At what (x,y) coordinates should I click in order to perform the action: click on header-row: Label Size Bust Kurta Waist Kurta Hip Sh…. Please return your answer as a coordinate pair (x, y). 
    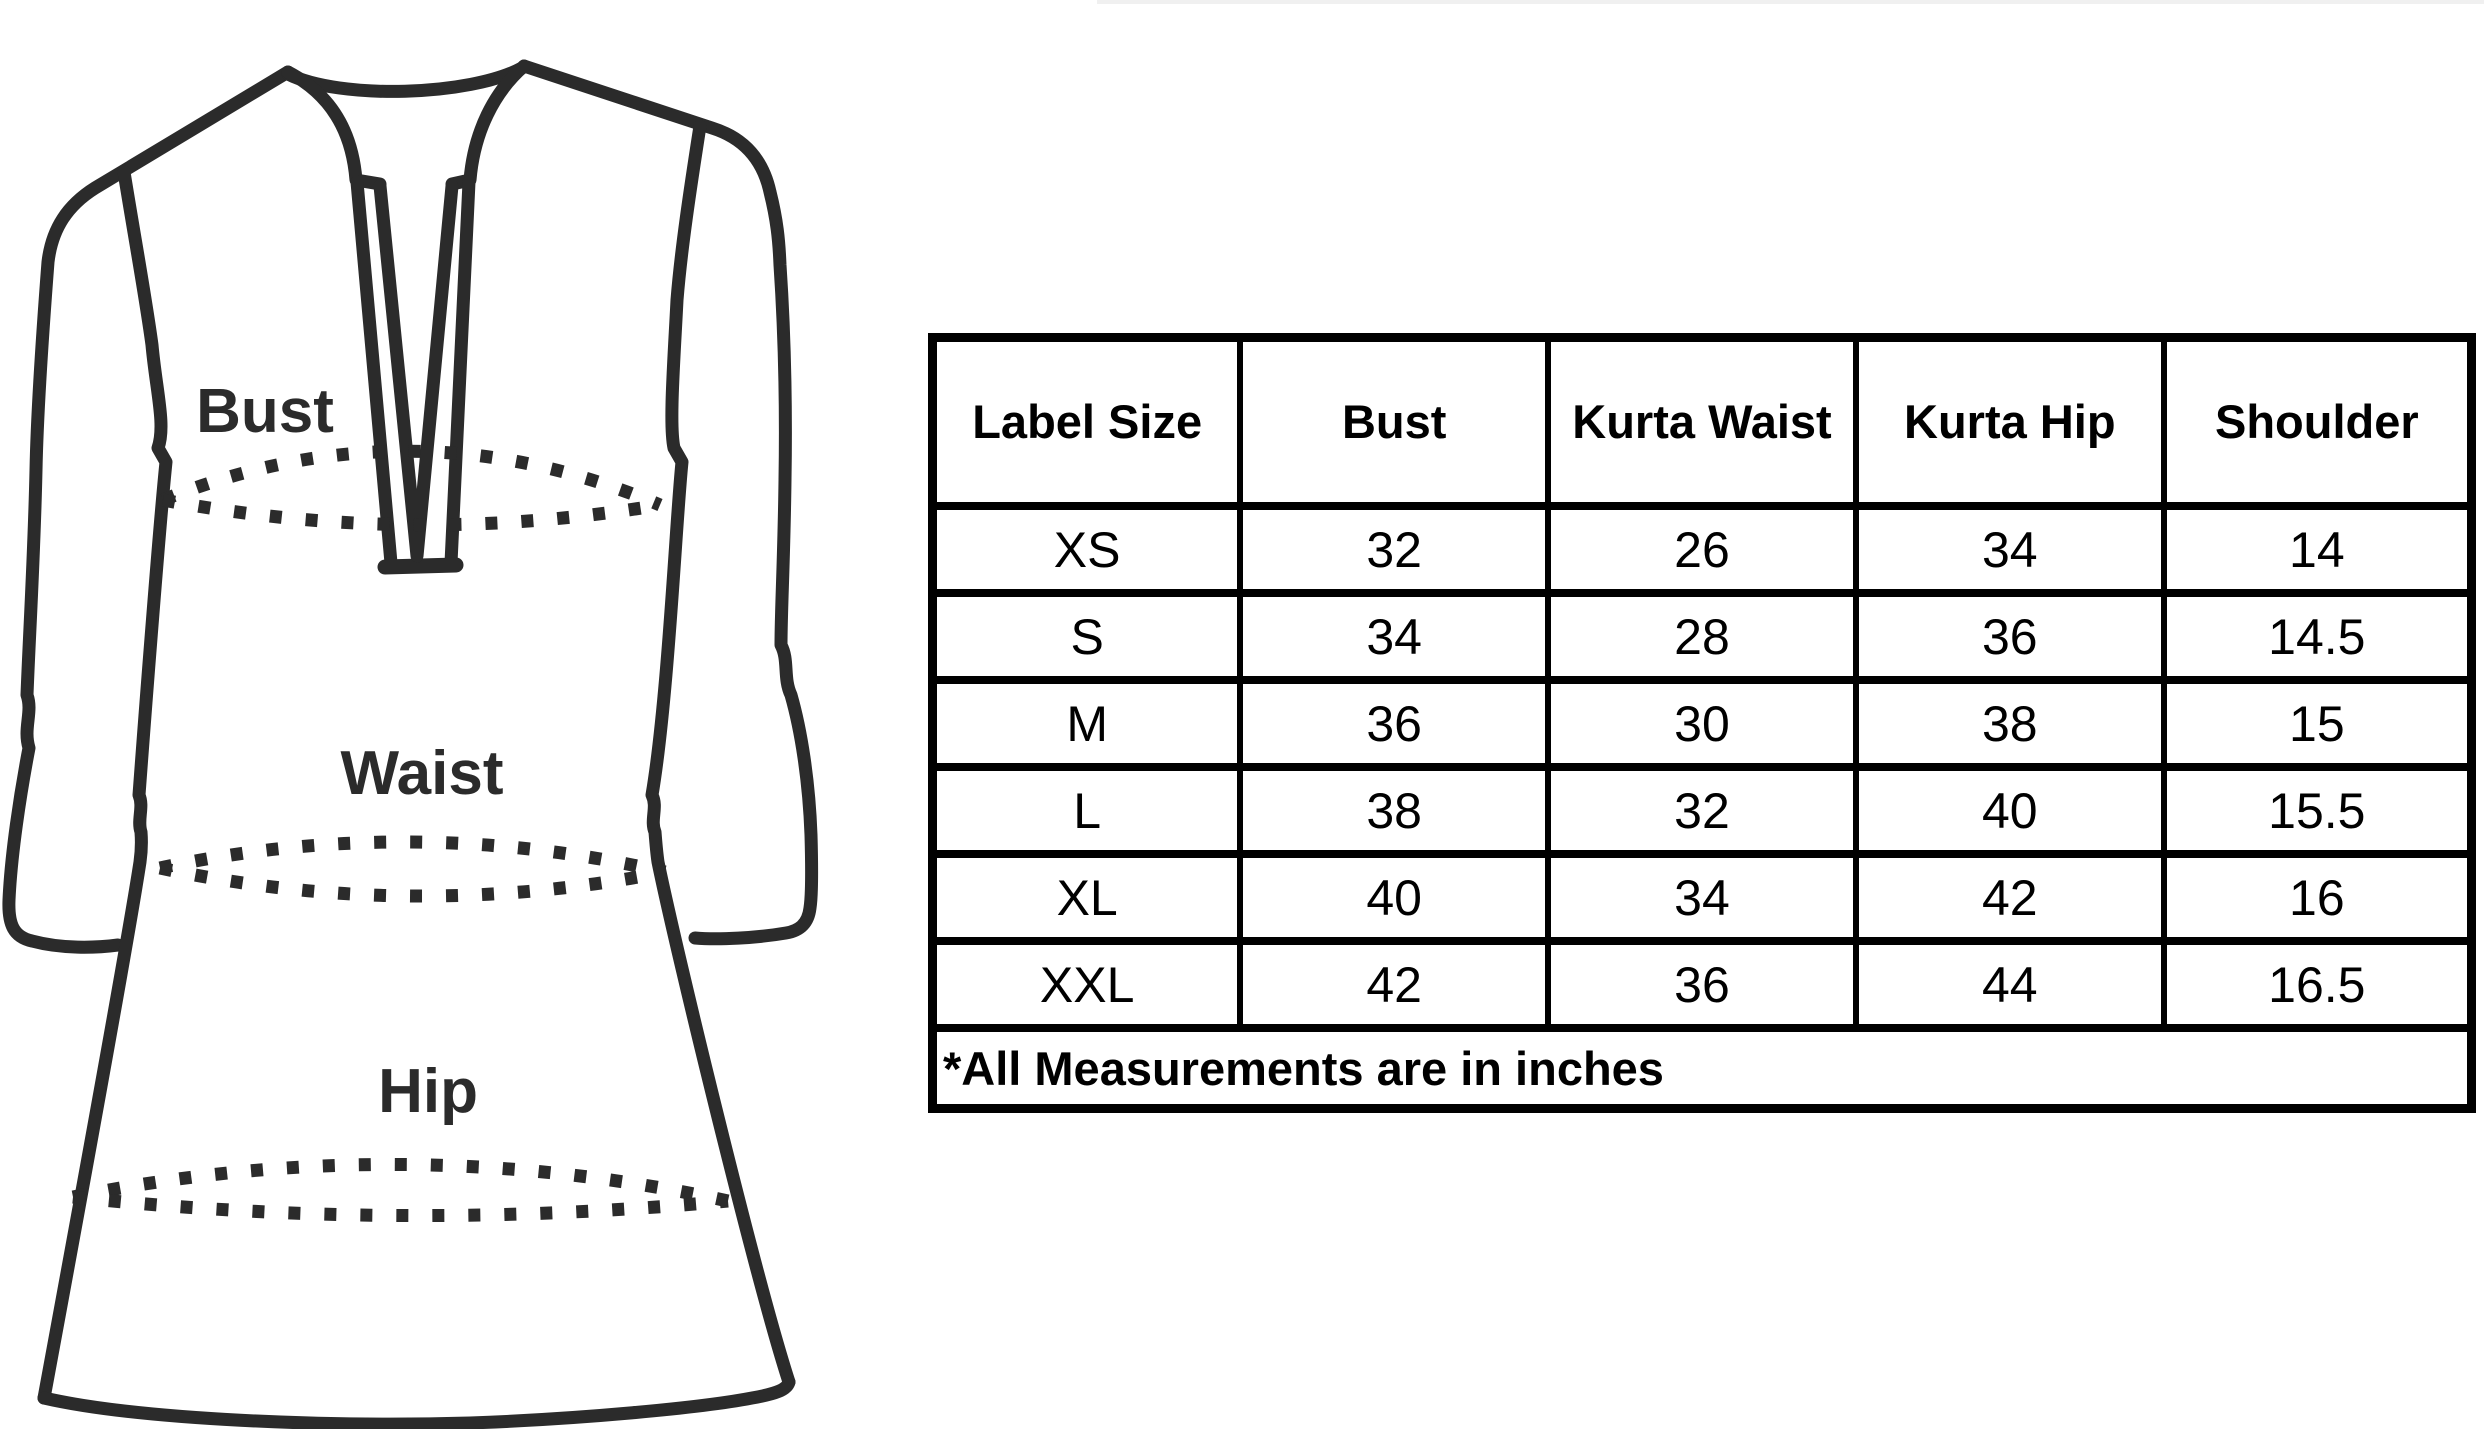
    Looking at the image, I should click on (1702, 421).